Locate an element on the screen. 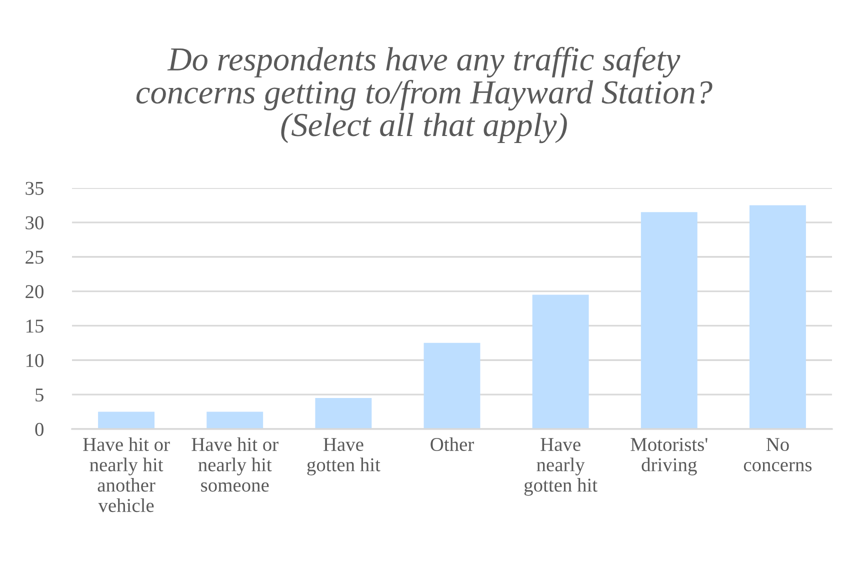 The height and width of the screenshot is (564, 848). y-tick-label: 25 is located at coordinates (35, 257).